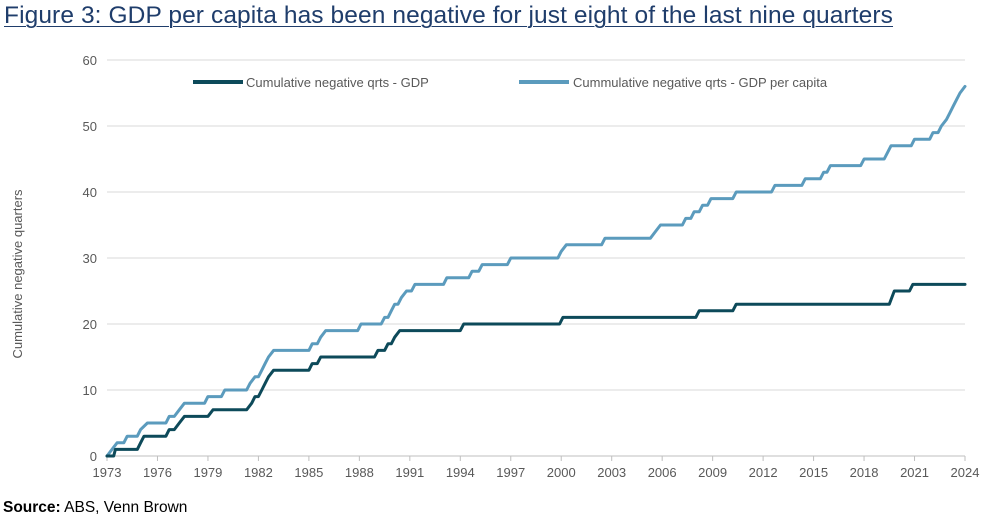 The width and height of the screenshot is (984, 522). I want to click on x-tick-label: 1979, so click(207, 472).